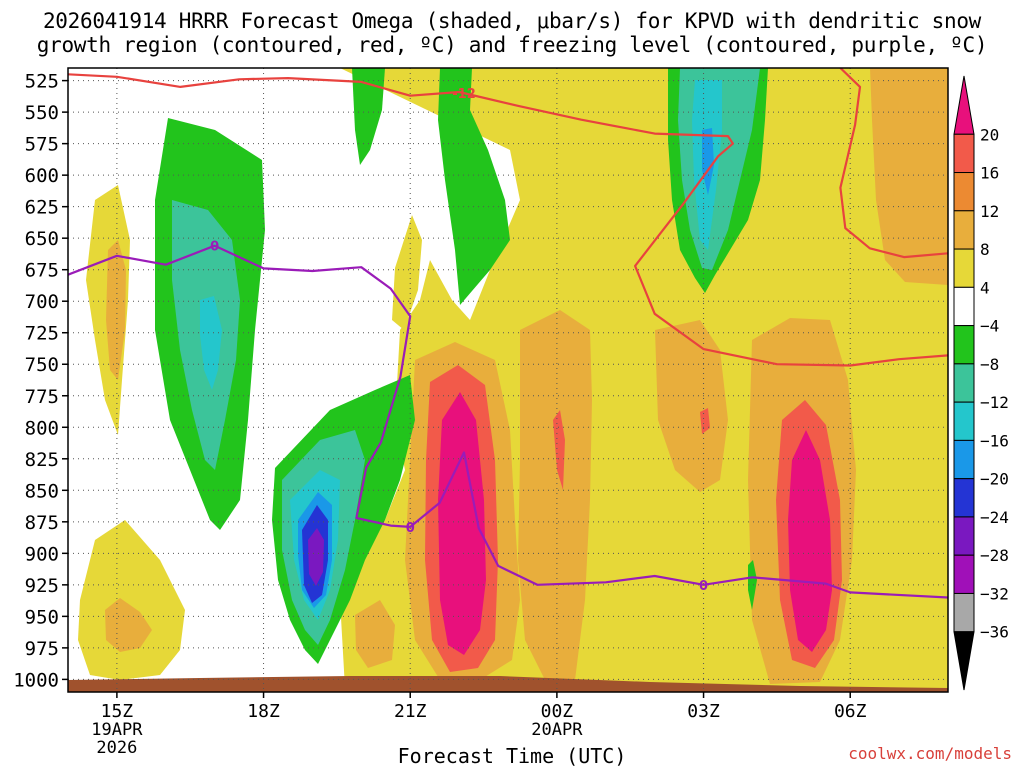  I want to click on colorbar-label: 12, so click(989, 211).